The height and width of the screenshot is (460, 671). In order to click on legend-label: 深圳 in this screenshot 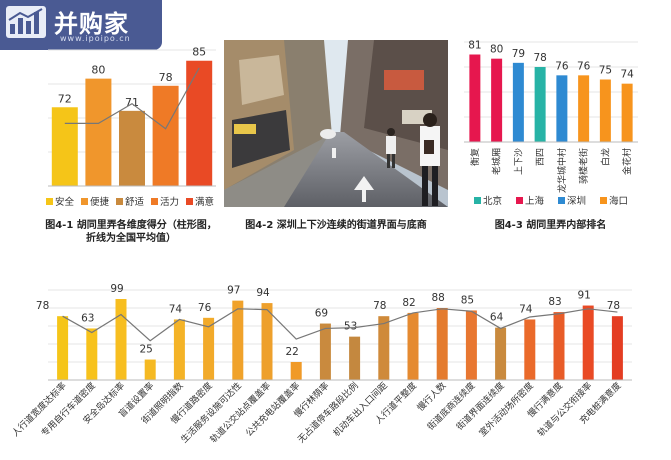, I will do `click(576, 201)`.